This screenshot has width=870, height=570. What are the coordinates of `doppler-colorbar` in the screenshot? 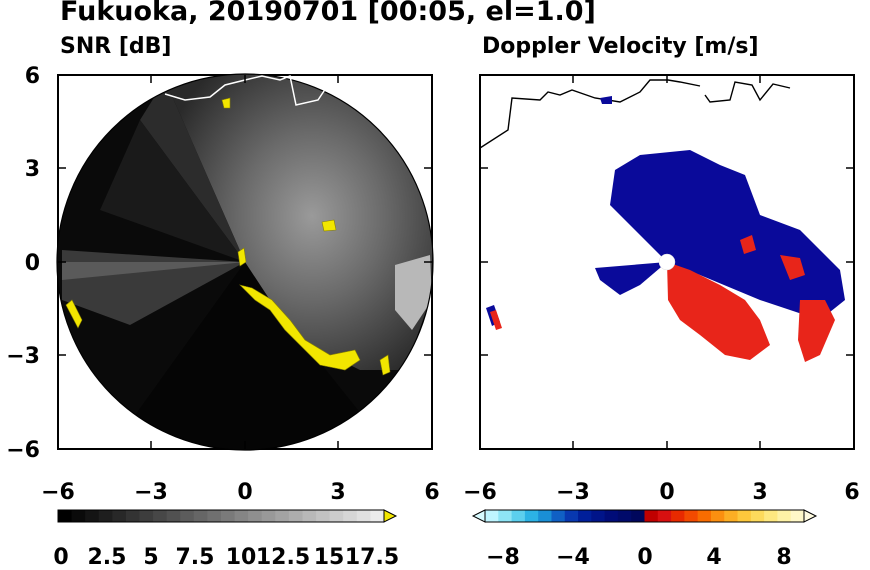 It's located at (644, 516).